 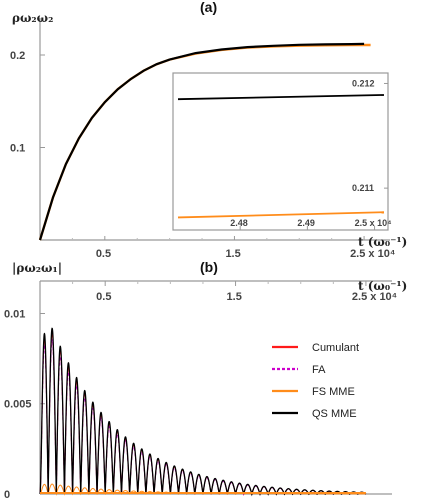 I want to click on panel-a-y-ticks: 0.1 0.2, so click(x=27, y=102).